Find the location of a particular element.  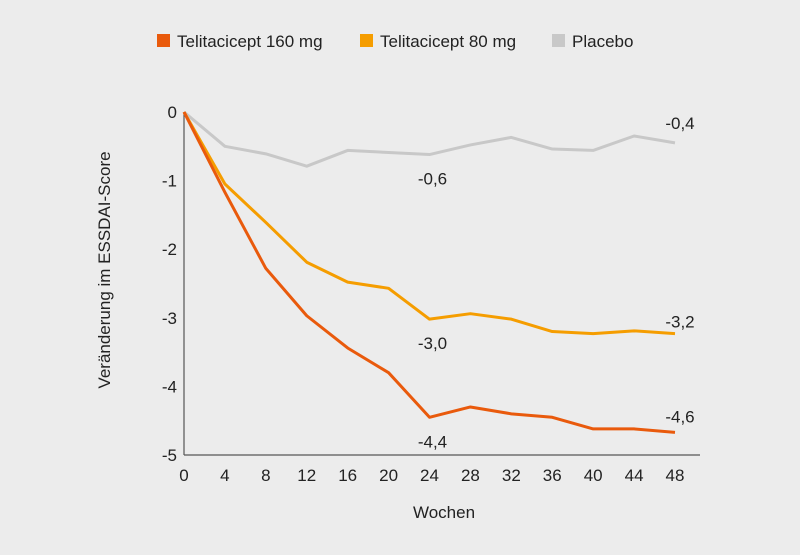

legend-label: Telitacicept 80 mg is located at coordinates (448, 41).